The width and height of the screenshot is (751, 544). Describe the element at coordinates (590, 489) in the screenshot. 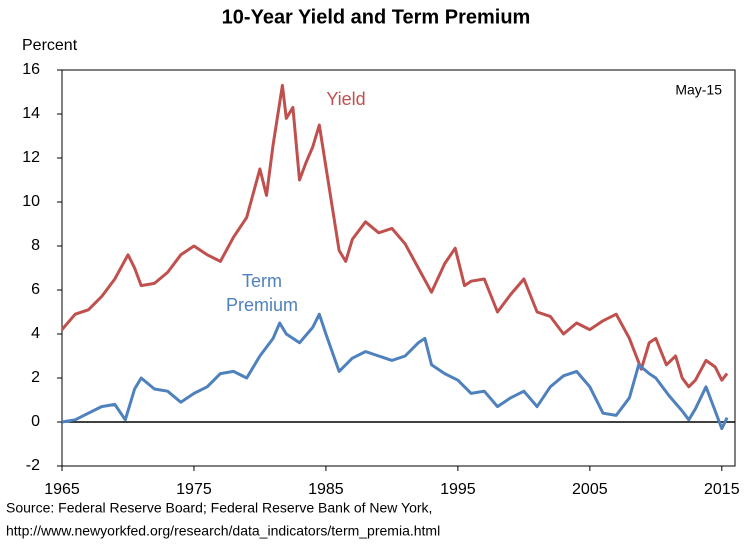

I see `x-tick-label: 2005` at that location.